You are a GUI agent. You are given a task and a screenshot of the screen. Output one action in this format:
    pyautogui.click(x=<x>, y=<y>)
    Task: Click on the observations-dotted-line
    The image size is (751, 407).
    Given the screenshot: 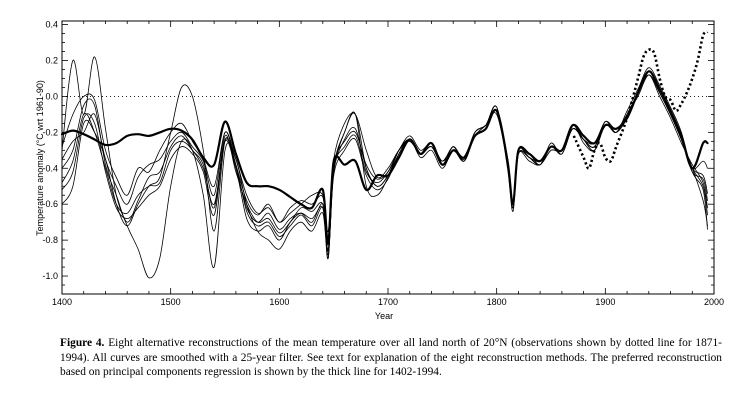 What is the action you would take?
    pyautogui.click(x=640, y=100)
    